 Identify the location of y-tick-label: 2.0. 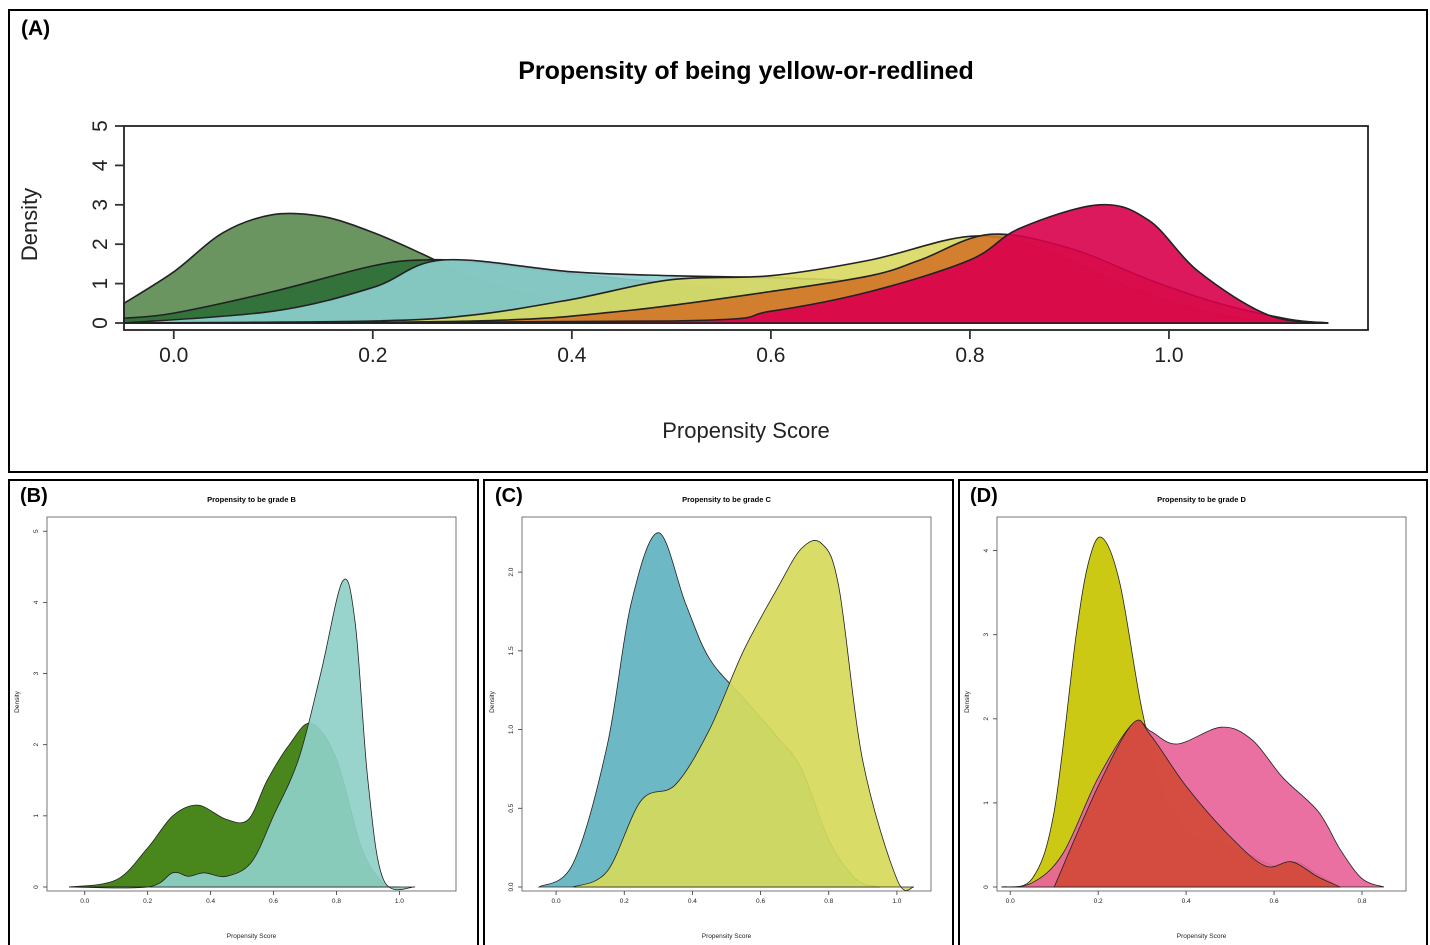
(511, 571).